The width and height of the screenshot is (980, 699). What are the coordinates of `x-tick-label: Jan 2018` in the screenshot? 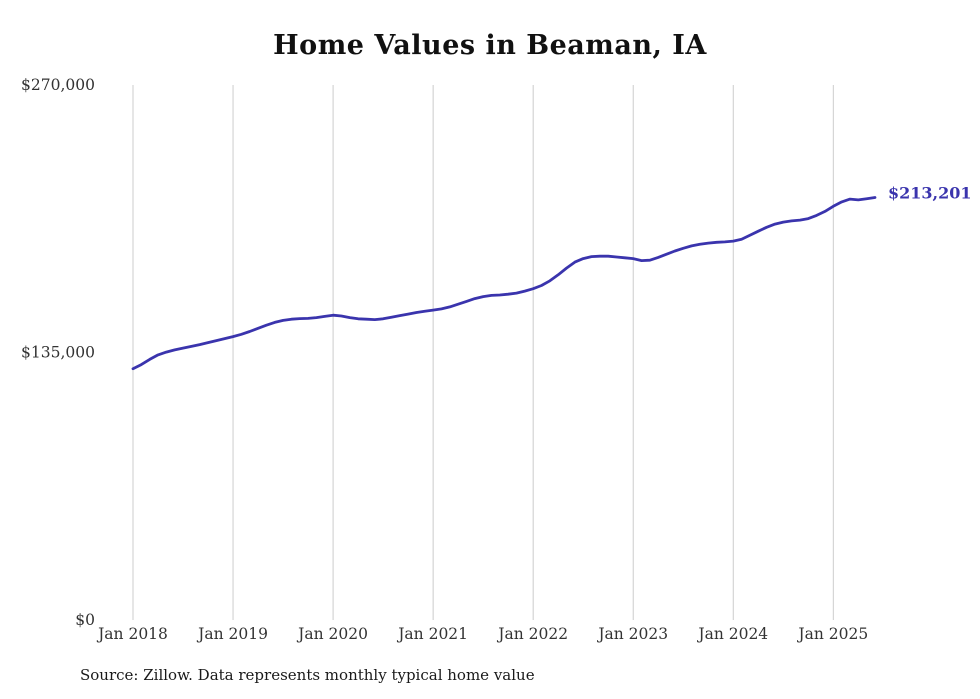 It's located at (132, 634).